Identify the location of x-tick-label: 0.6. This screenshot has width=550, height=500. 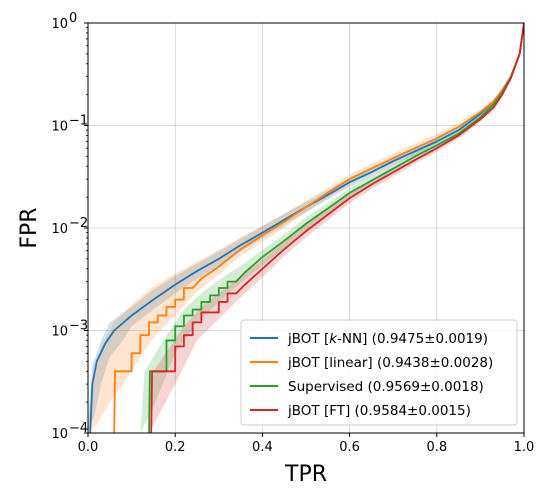
(349, 447).